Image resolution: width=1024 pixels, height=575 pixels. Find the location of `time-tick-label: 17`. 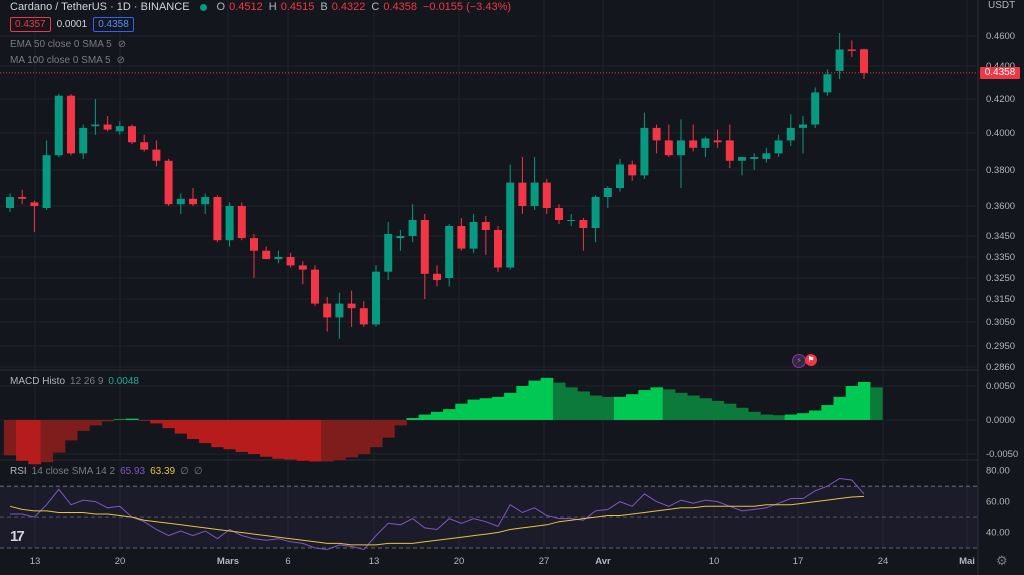

time-tick-label: 17 is located at coordinates (798, 561).